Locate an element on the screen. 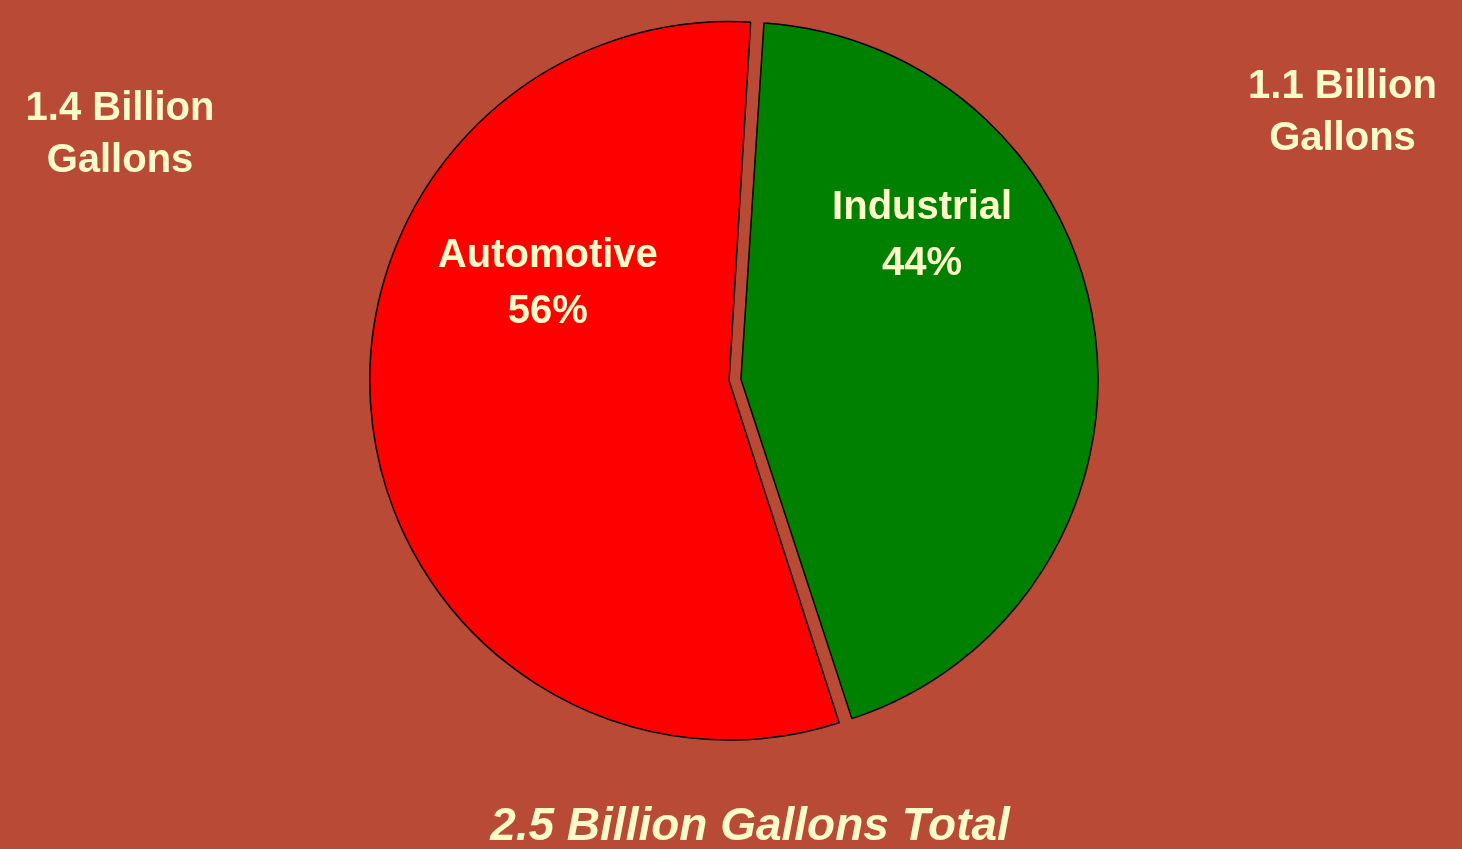 The height and width of the screenshot is (849, 1462). text: 2.5 Billion Gallons Total is located at coordinates (750, 823).